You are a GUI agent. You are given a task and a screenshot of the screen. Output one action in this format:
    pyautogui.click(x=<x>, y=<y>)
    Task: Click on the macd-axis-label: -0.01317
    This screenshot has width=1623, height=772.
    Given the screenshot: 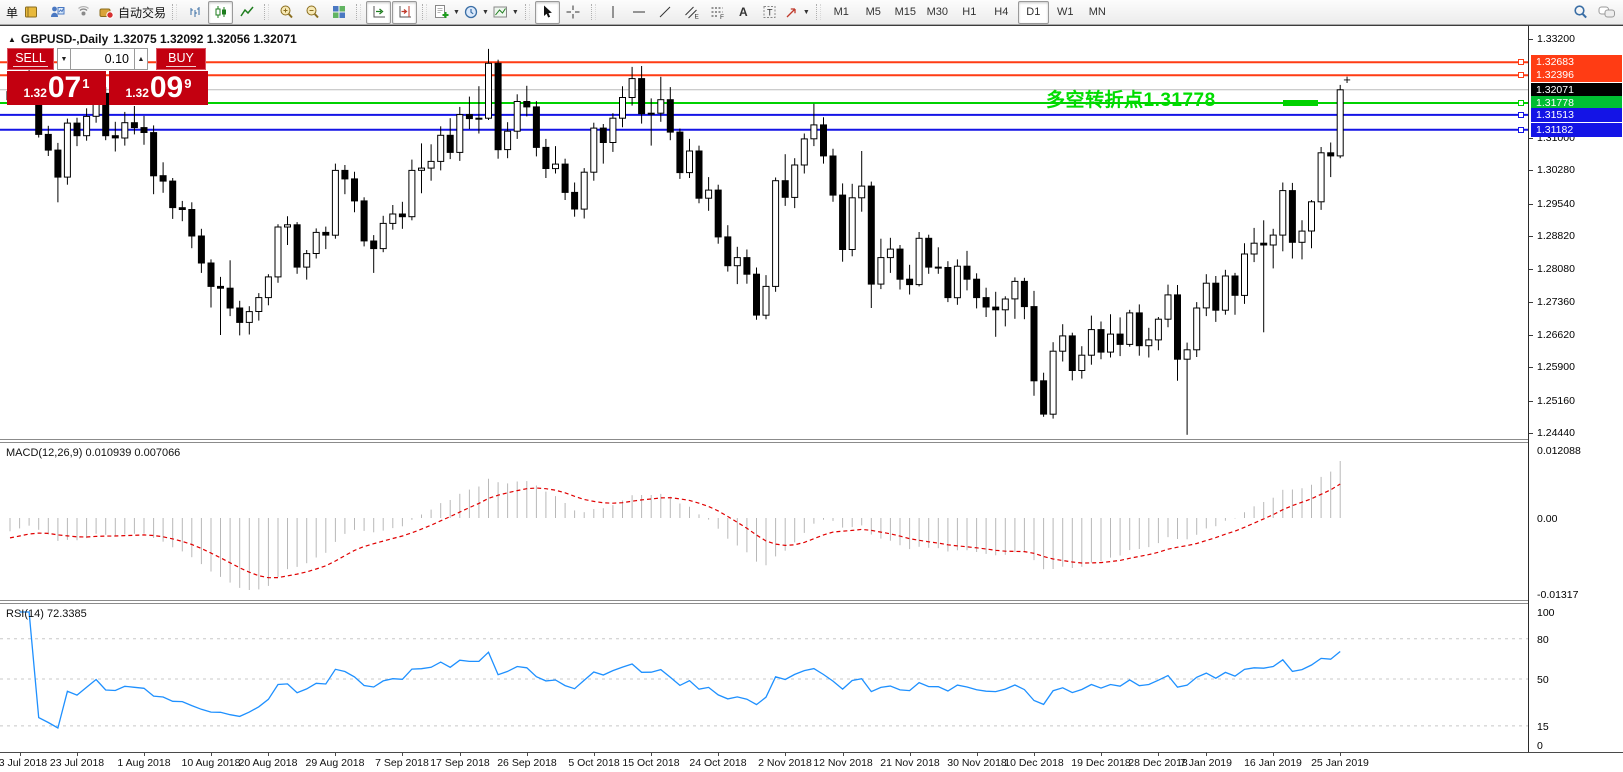 What is the action you would take?
    pyautogui.click(x=1558, y=595)
    